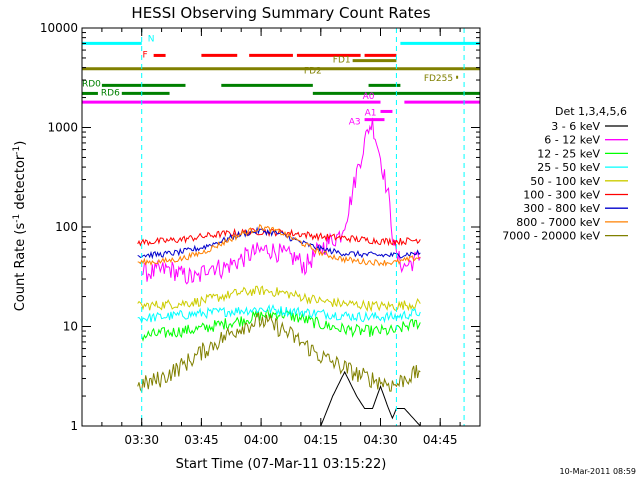 The height and width of the screenshot is (480, 640). I want to click on legend-label-3-6-kev: 3 - 6 keV, so click(575, 126).